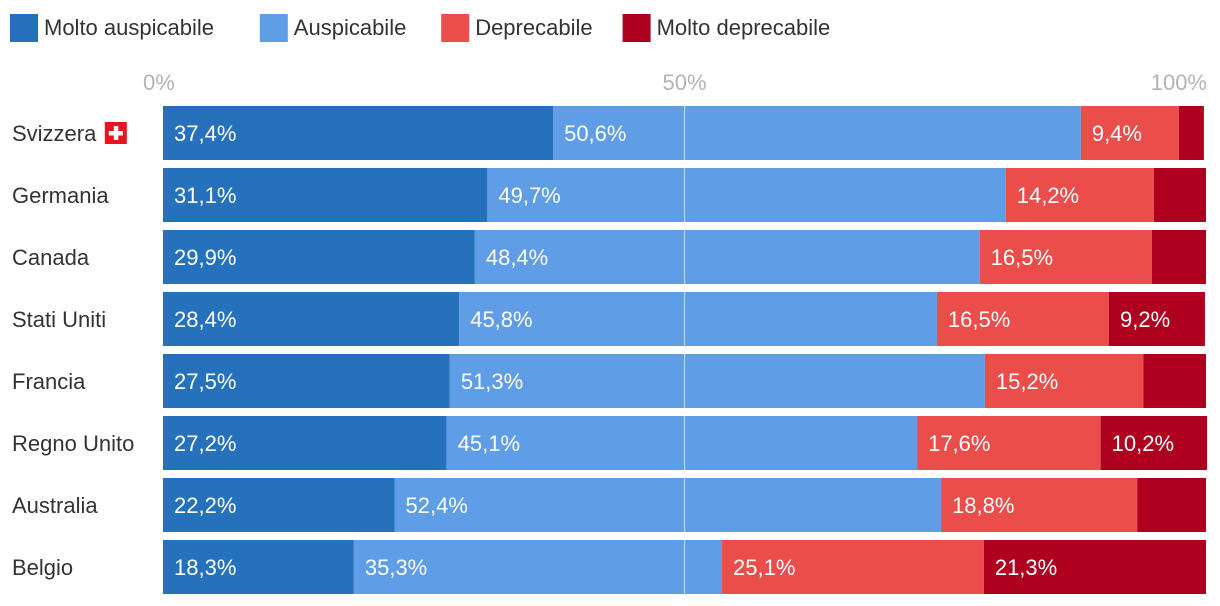 The image size is (1220, 606). Describe the element at coordinates (1178, 257) in the screenshot. I see `bar-canada-molto-deprecabile` at that location.